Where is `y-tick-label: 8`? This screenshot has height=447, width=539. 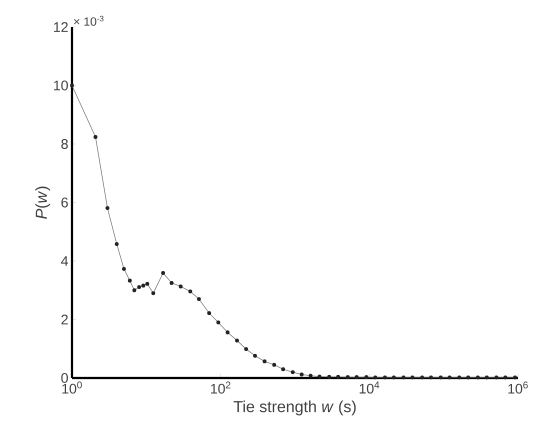 y-tick-label: 8 is located at coordinates (64, 144).